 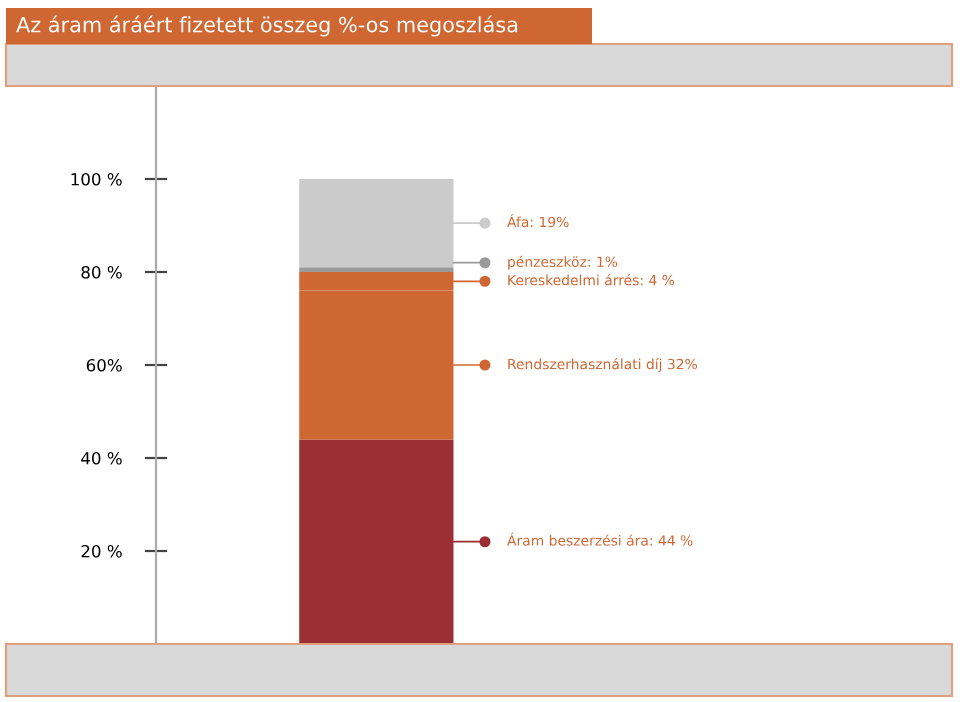 What do you see at coordinates (96, 179) in the screenshot?
I see `y-tick-label: 100 %` at bounding box center [96, 179].